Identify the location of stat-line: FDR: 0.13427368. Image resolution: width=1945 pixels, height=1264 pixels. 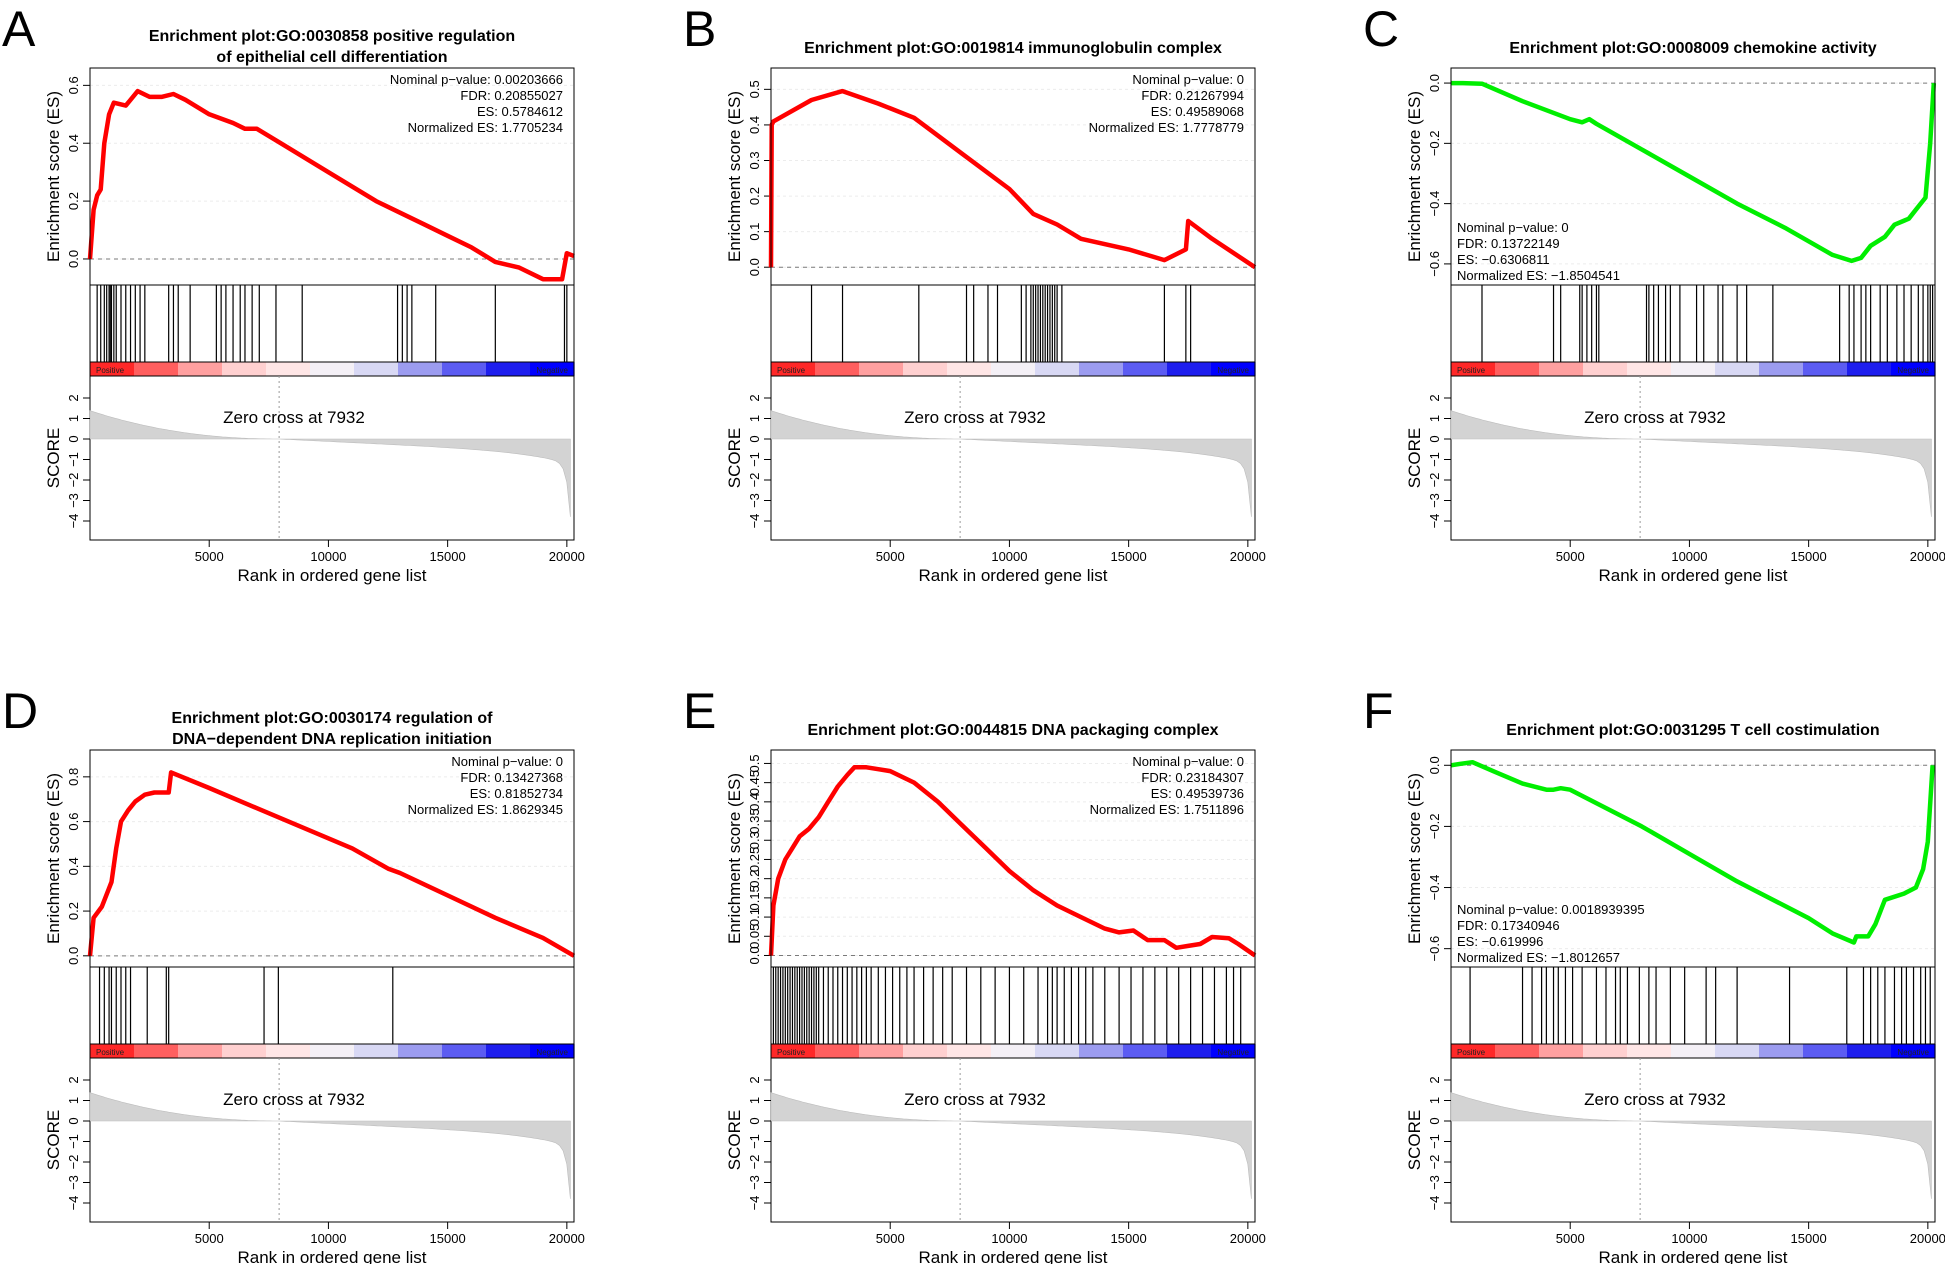
(511, 777).